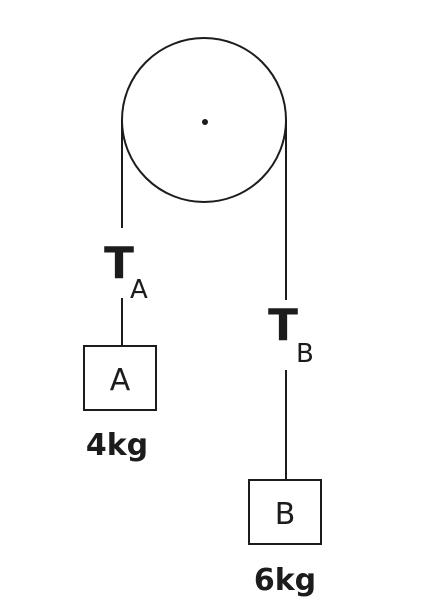 Image resolution: width=440 pixels, height=616 pixels. Describe the element at coordinates (117, 445) in the screenshot. I see `block-a-mass: 4kg` at that location.